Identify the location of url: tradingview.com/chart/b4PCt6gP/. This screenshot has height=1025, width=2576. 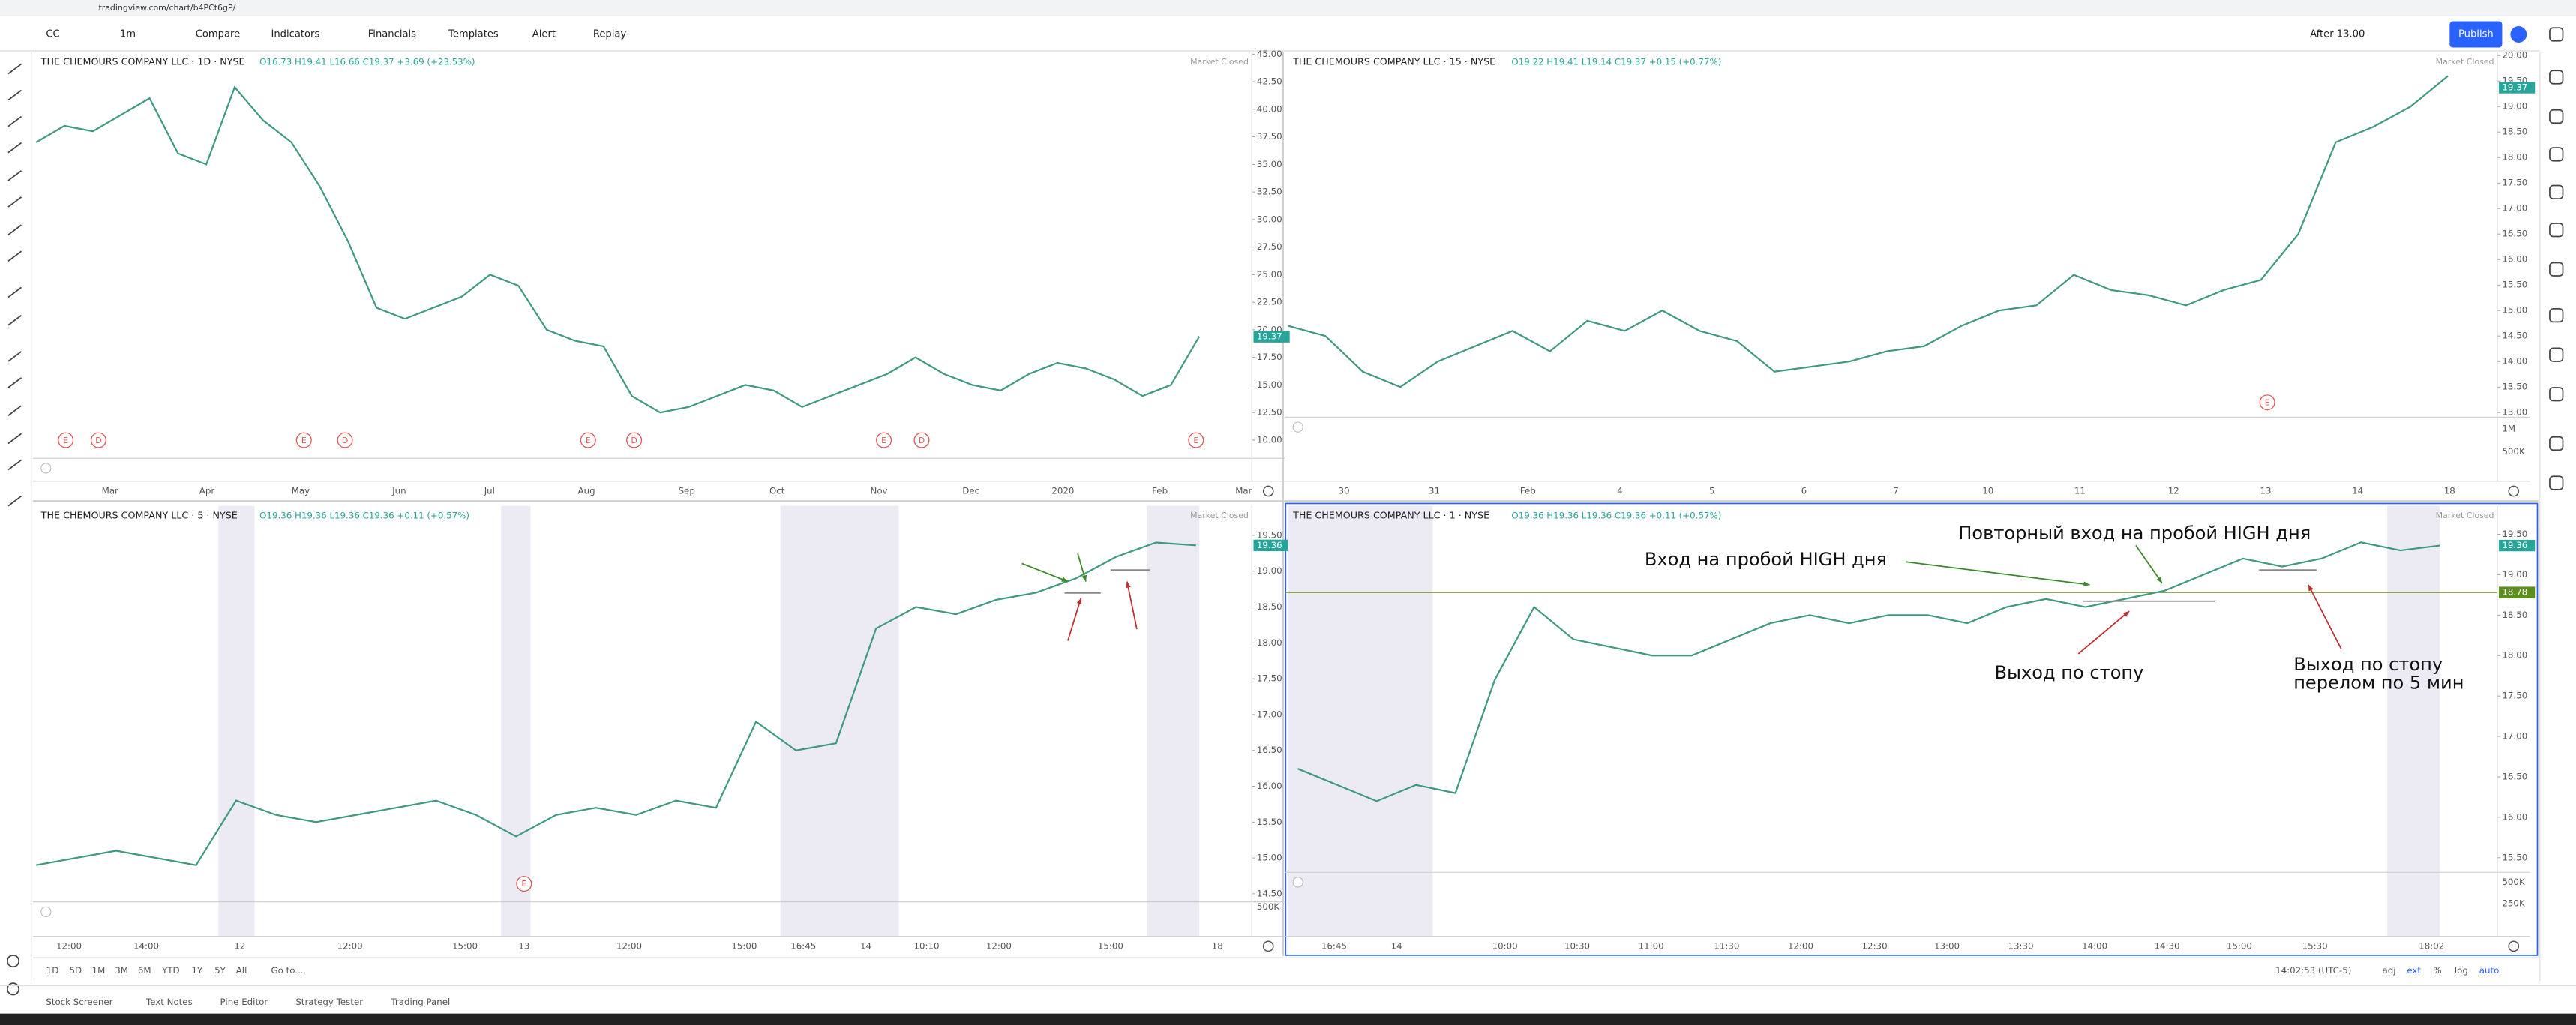
(167, 8).